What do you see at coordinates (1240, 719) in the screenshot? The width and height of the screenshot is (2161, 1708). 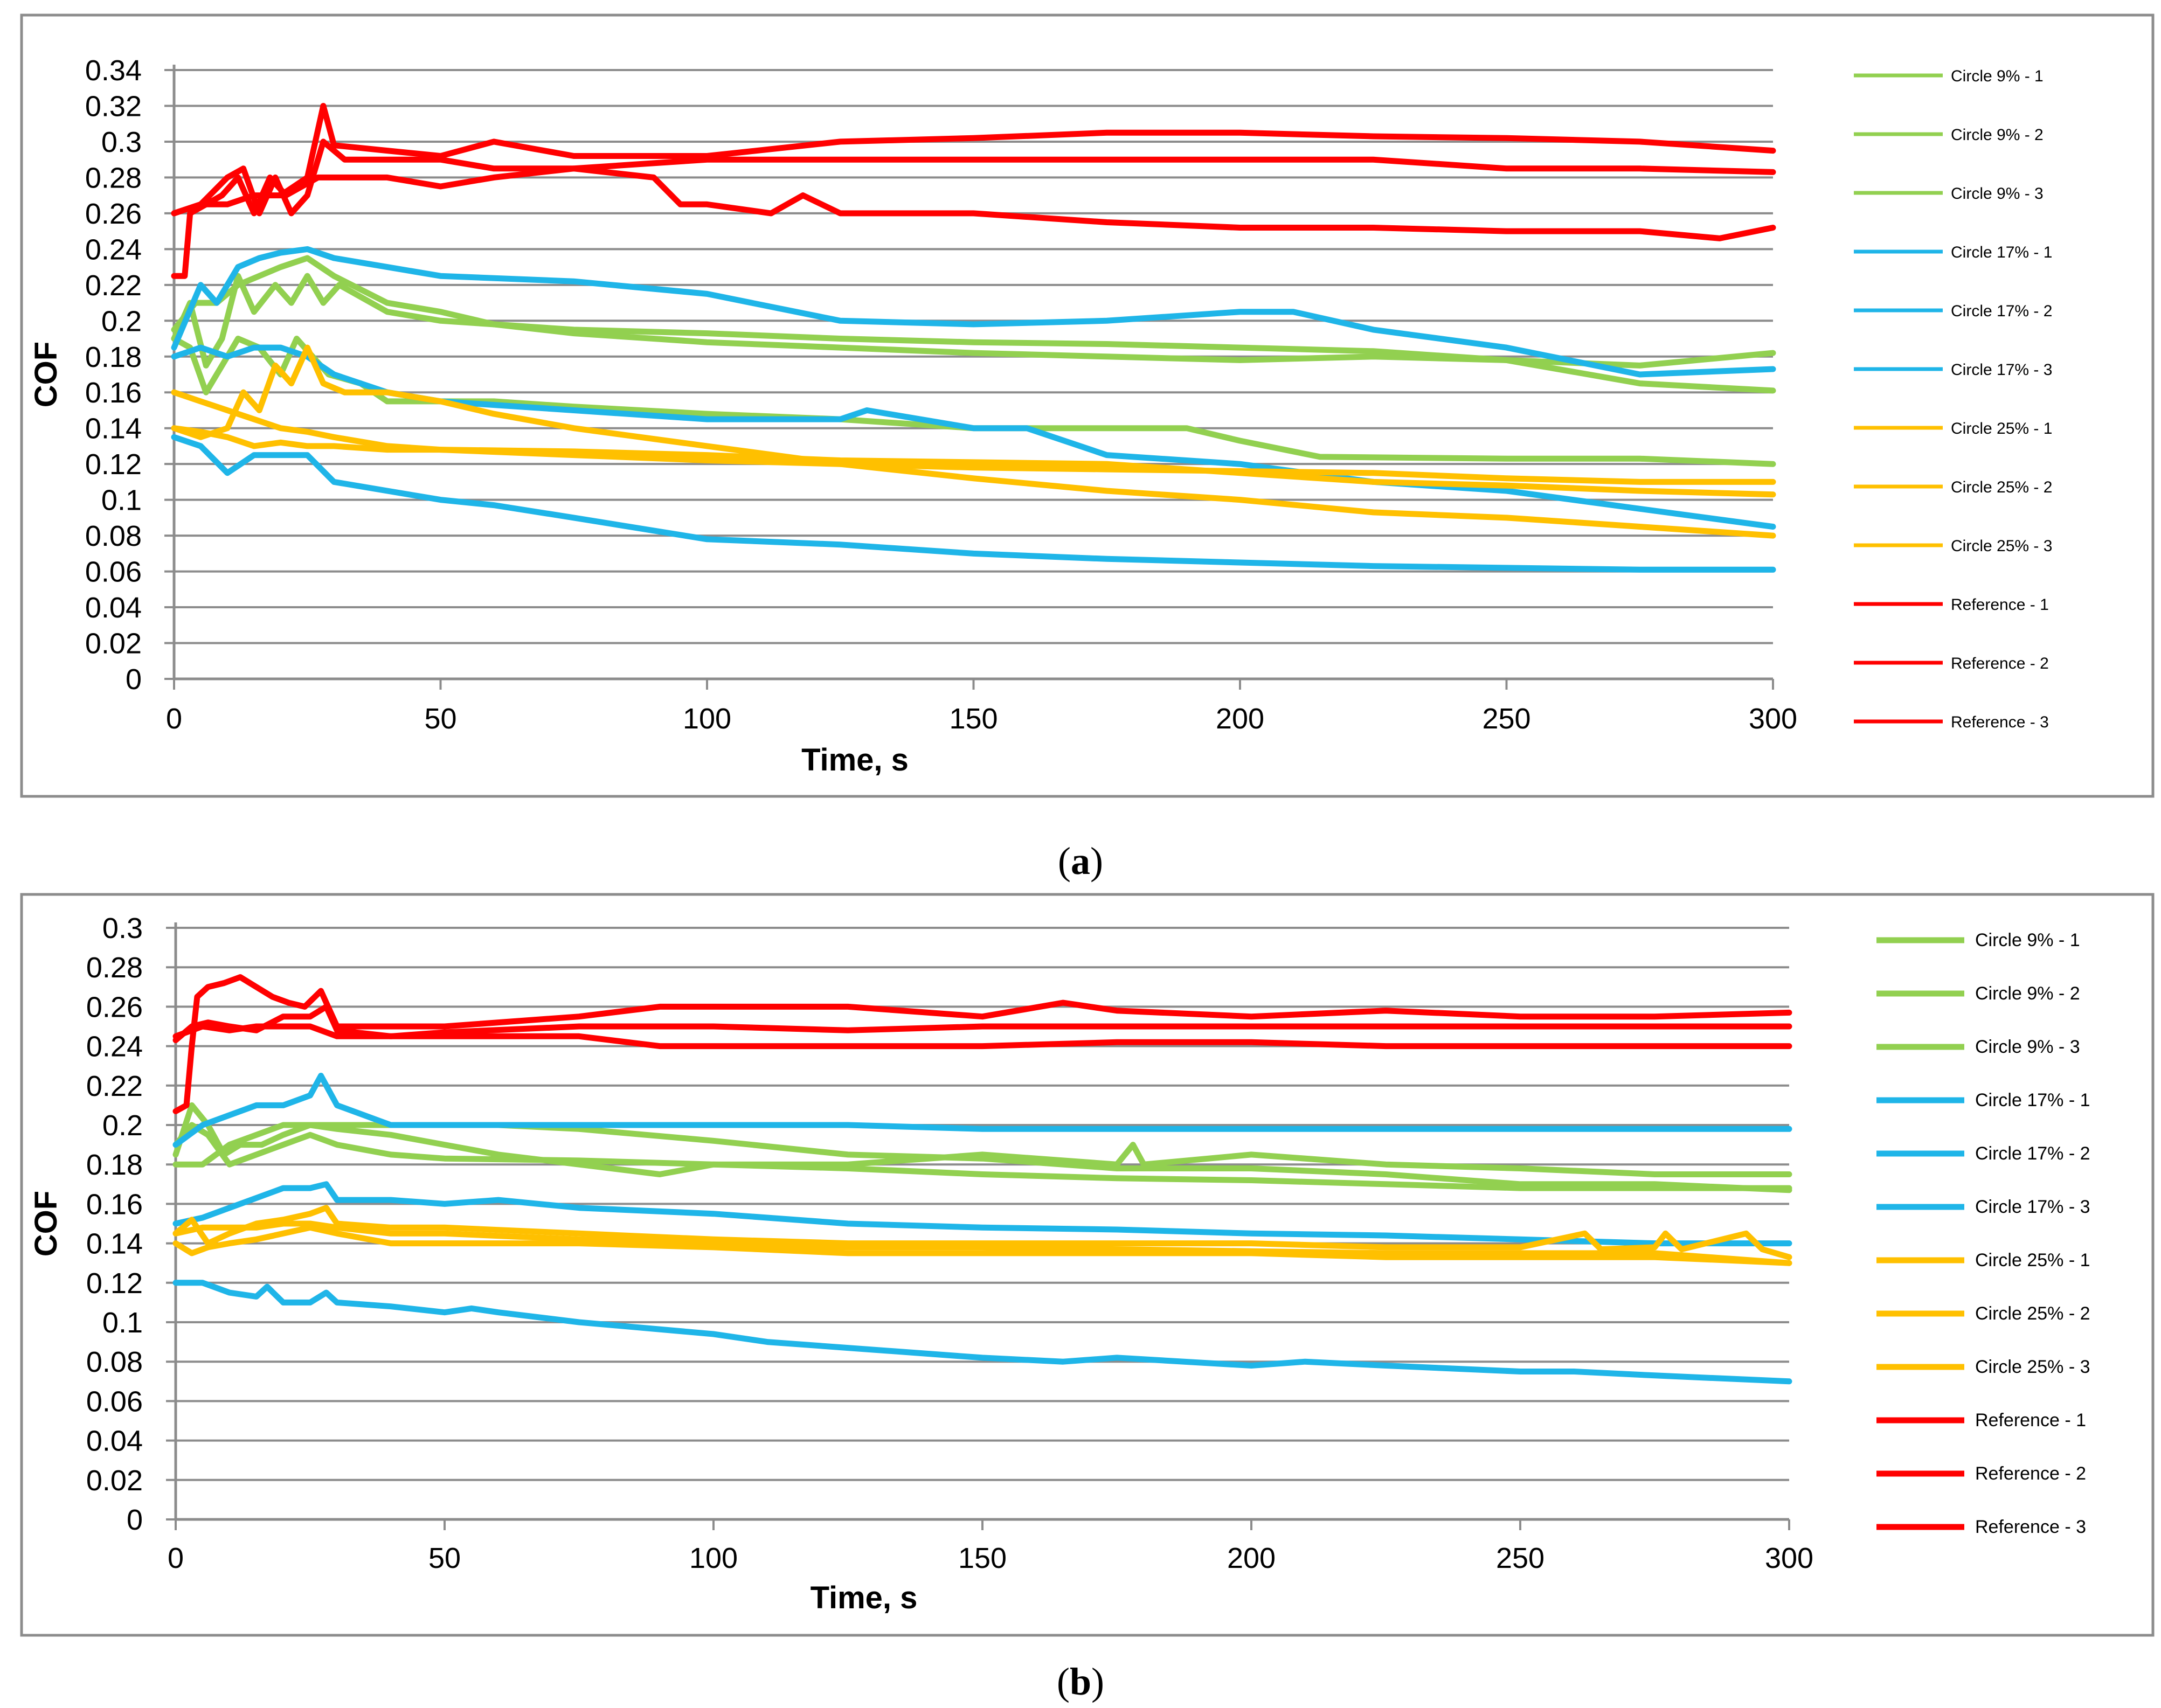 I see `x-tick-label: 200` at bounding box center [1240, 719].